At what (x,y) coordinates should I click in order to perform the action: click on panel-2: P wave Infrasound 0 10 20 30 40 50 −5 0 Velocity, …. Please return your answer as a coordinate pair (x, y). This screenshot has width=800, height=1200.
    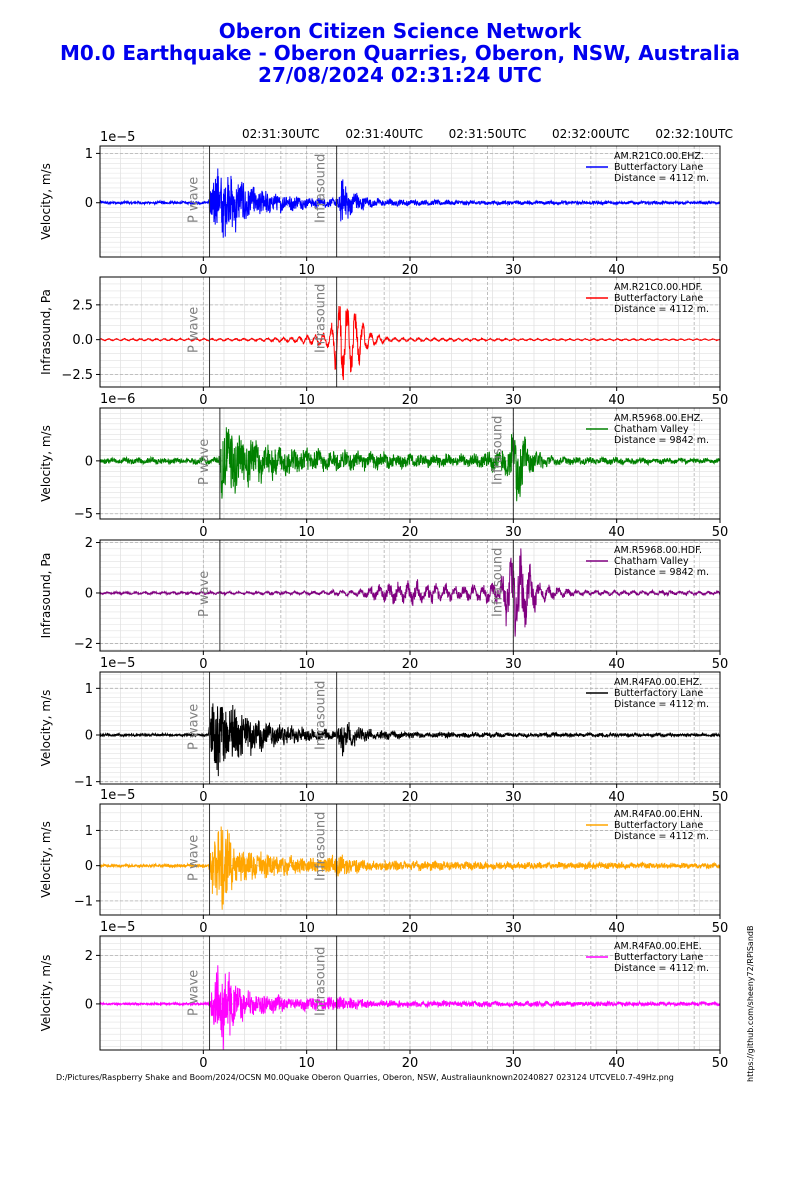
    Looking at the image, I should click on (383, 466).